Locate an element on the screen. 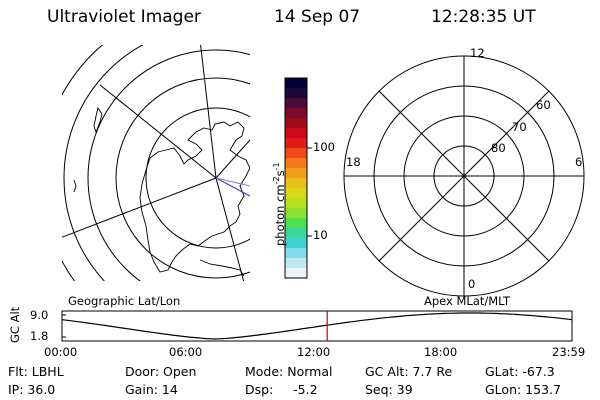 The image size is (600, 400). info-seq: Seq: 39 is located at coordinates (389, 389).